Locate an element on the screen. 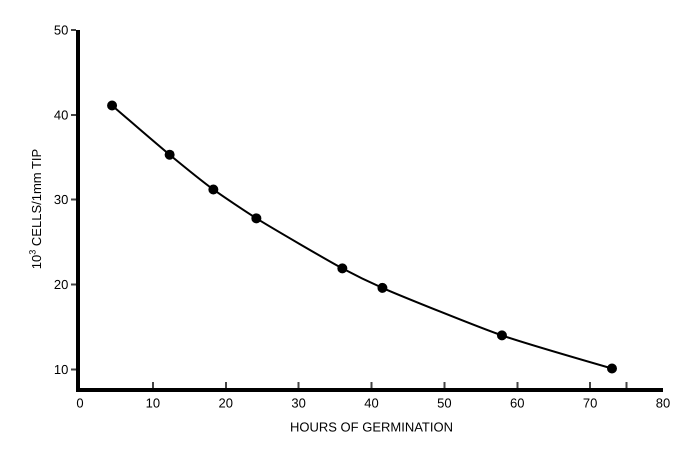  x-tick-label: 60 is located at coordinates (517, 403).